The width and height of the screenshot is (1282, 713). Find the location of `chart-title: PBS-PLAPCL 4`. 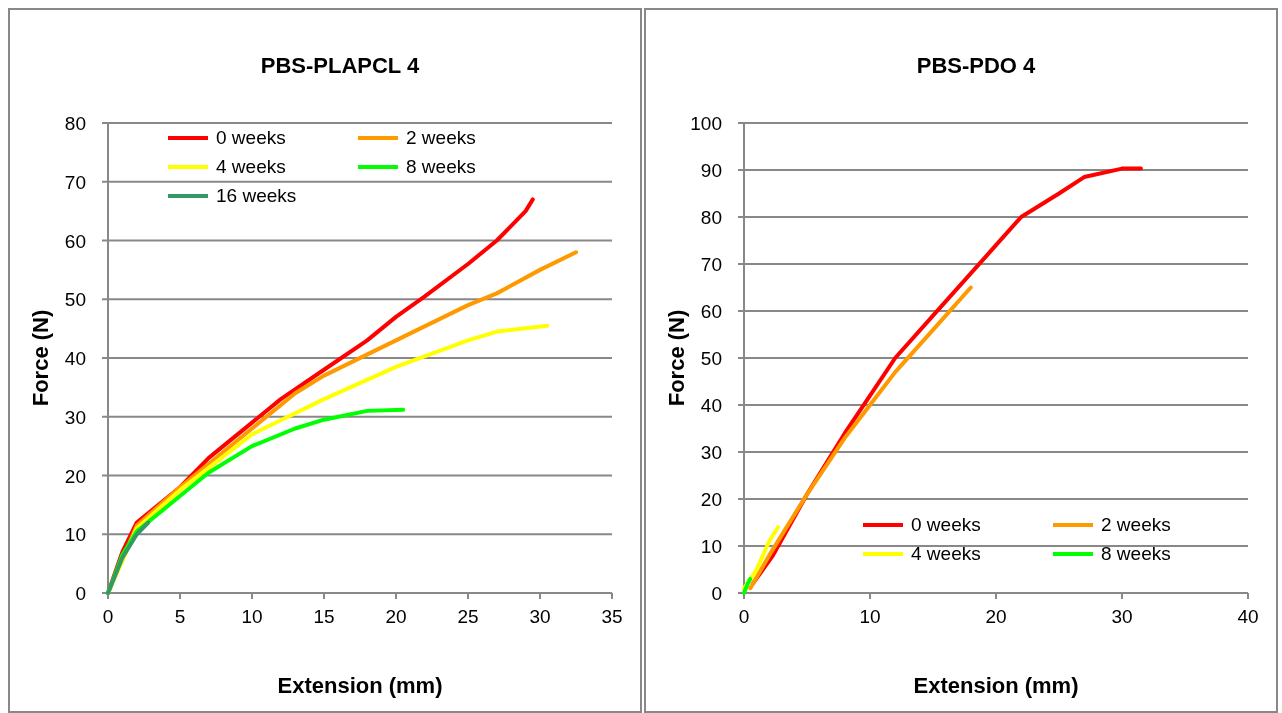

chart-title: PBS-PLAPCL 4 is located at coordinates (340, 65).